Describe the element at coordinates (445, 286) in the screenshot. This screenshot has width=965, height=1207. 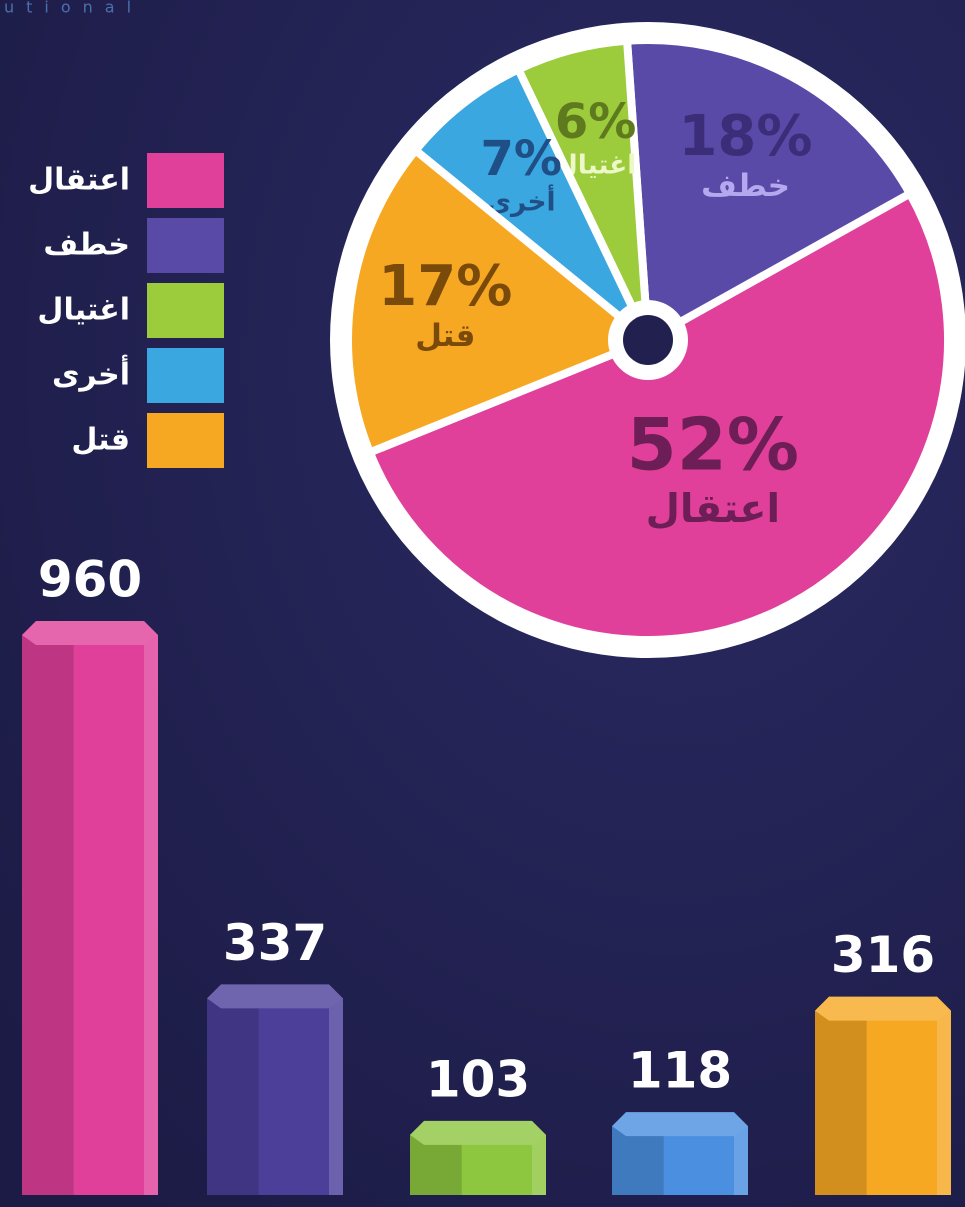
I see `slice-value-label: 17%` at that location.